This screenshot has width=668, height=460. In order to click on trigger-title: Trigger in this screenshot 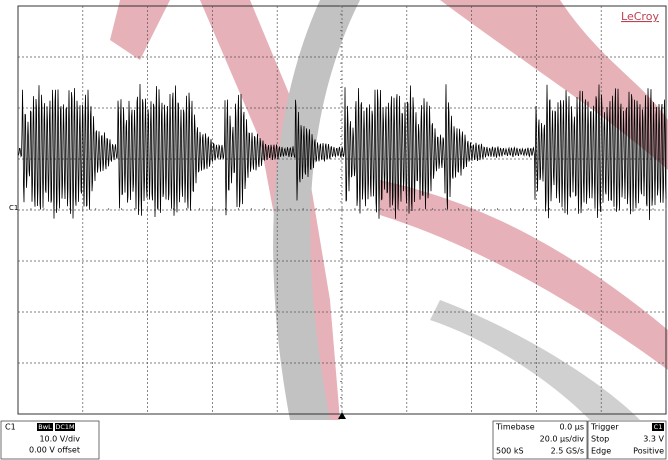, I will do `click(604, 427)`.